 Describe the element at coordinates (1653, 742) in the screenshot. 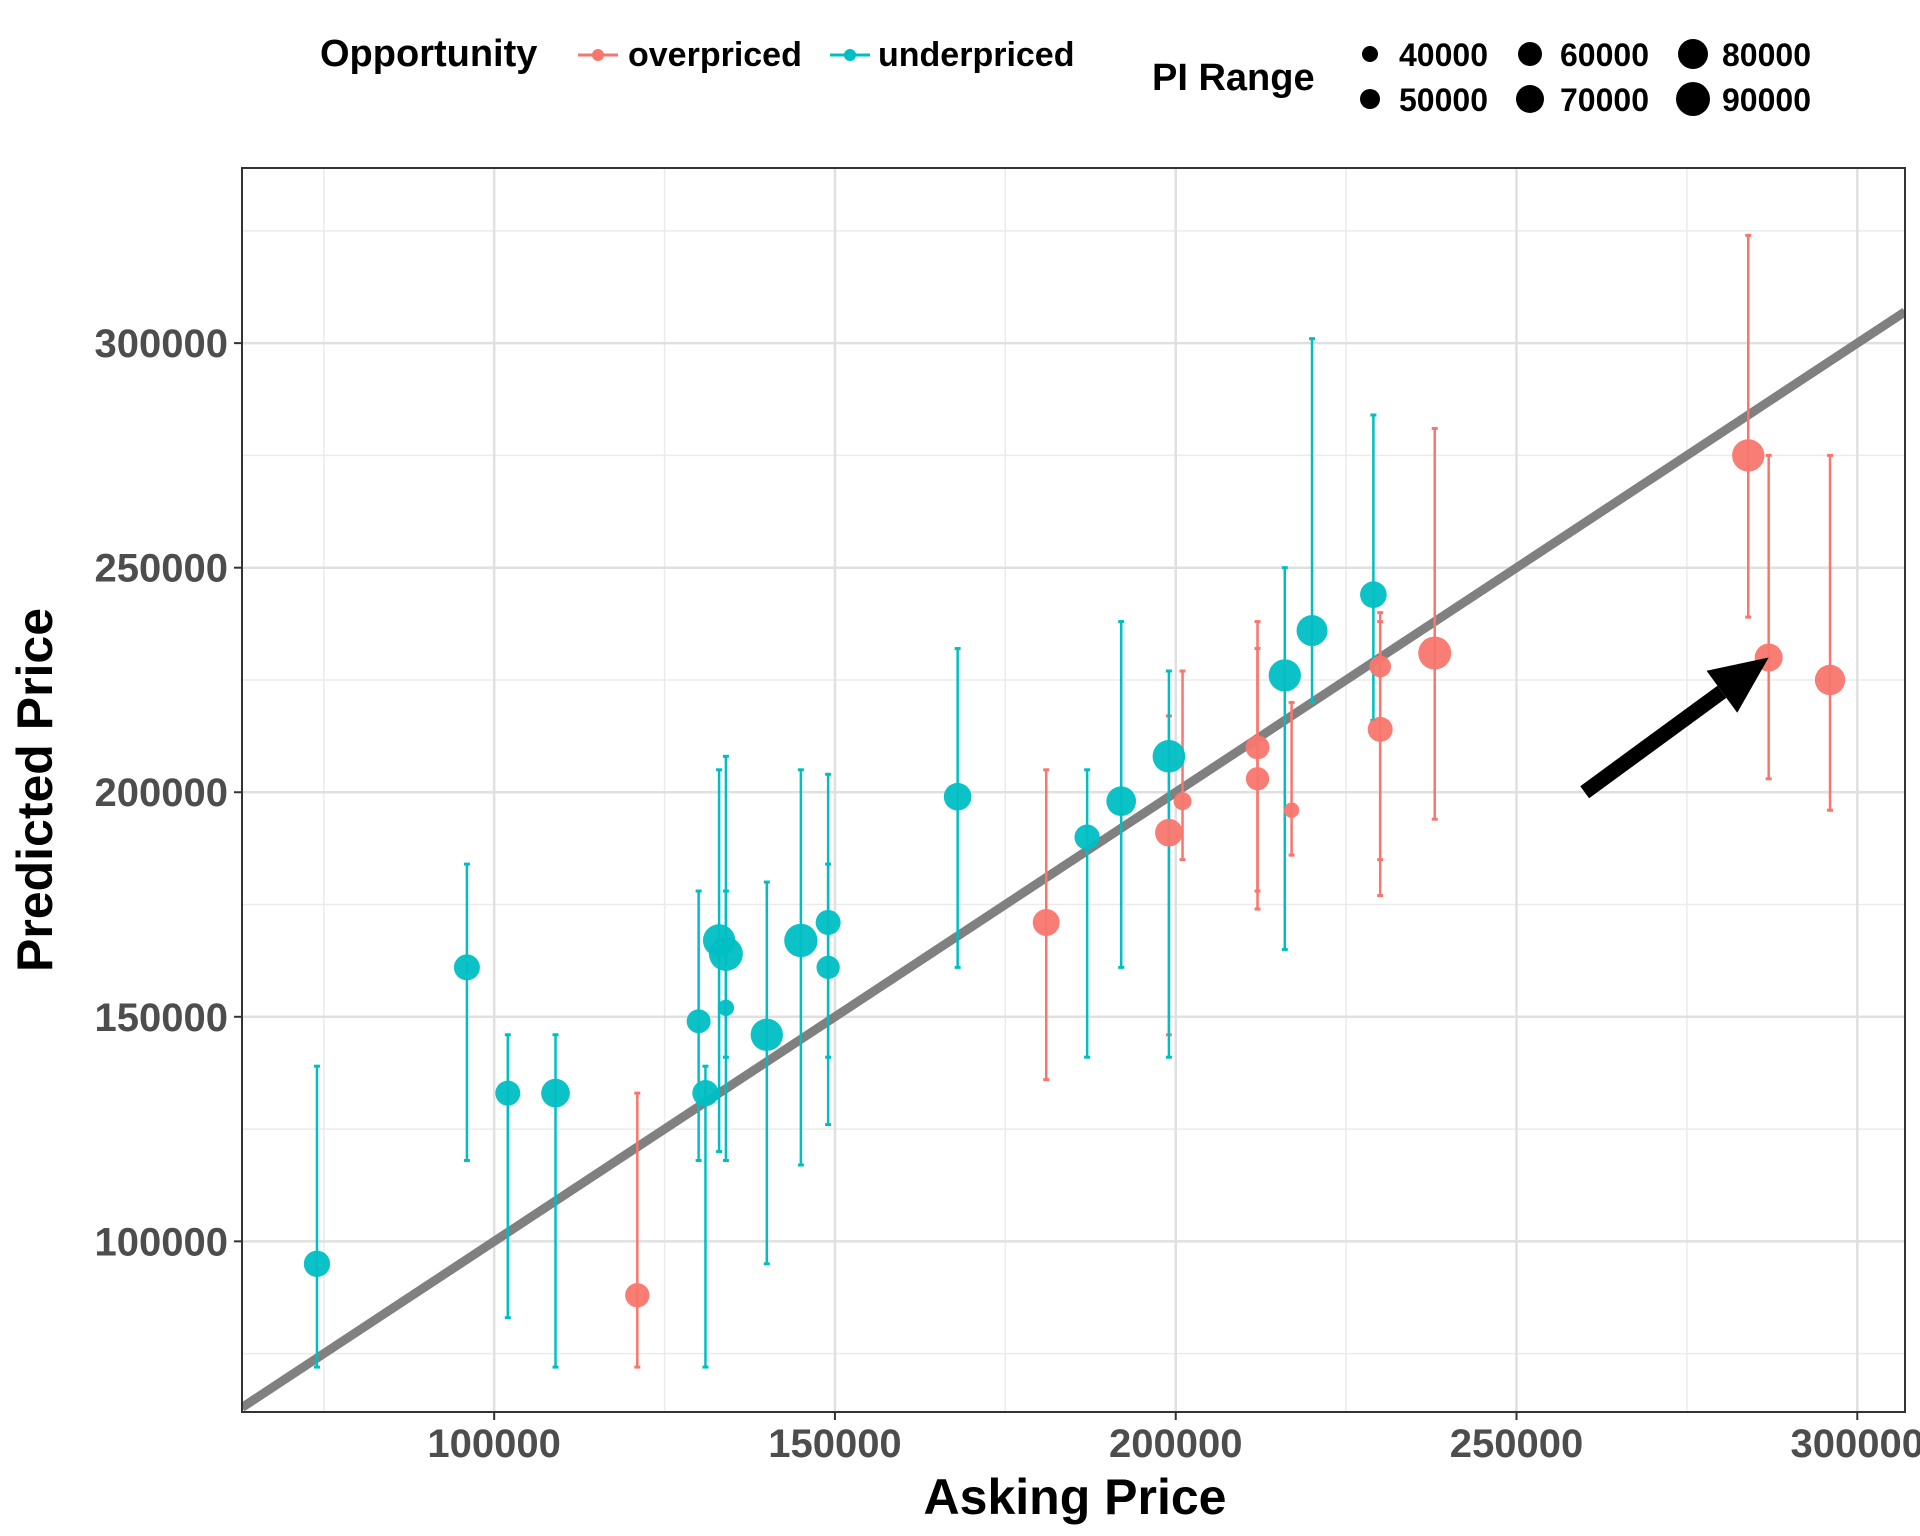

I see `arrow-shaft` at that location.